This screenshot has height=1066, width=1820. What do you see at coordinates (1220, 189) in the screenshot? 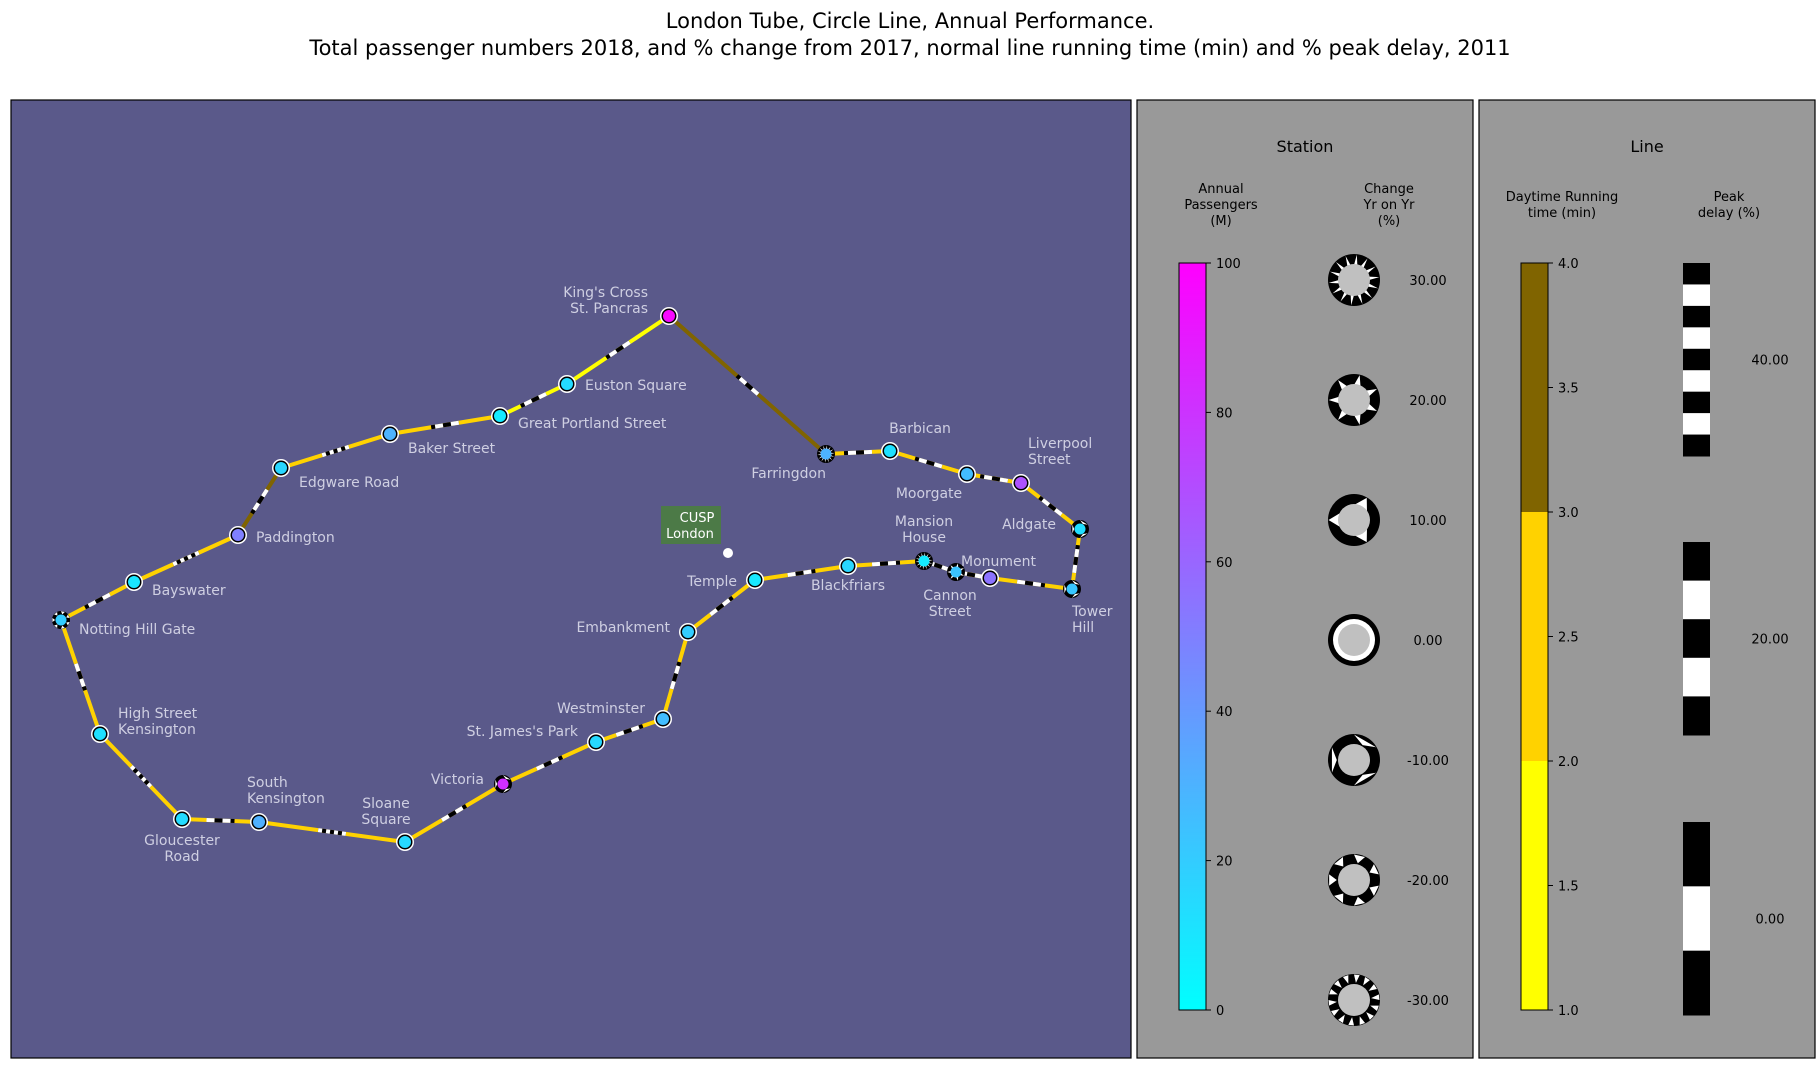
I see `passengers-header-line1: Annual` at bounding box center [1220, 189].